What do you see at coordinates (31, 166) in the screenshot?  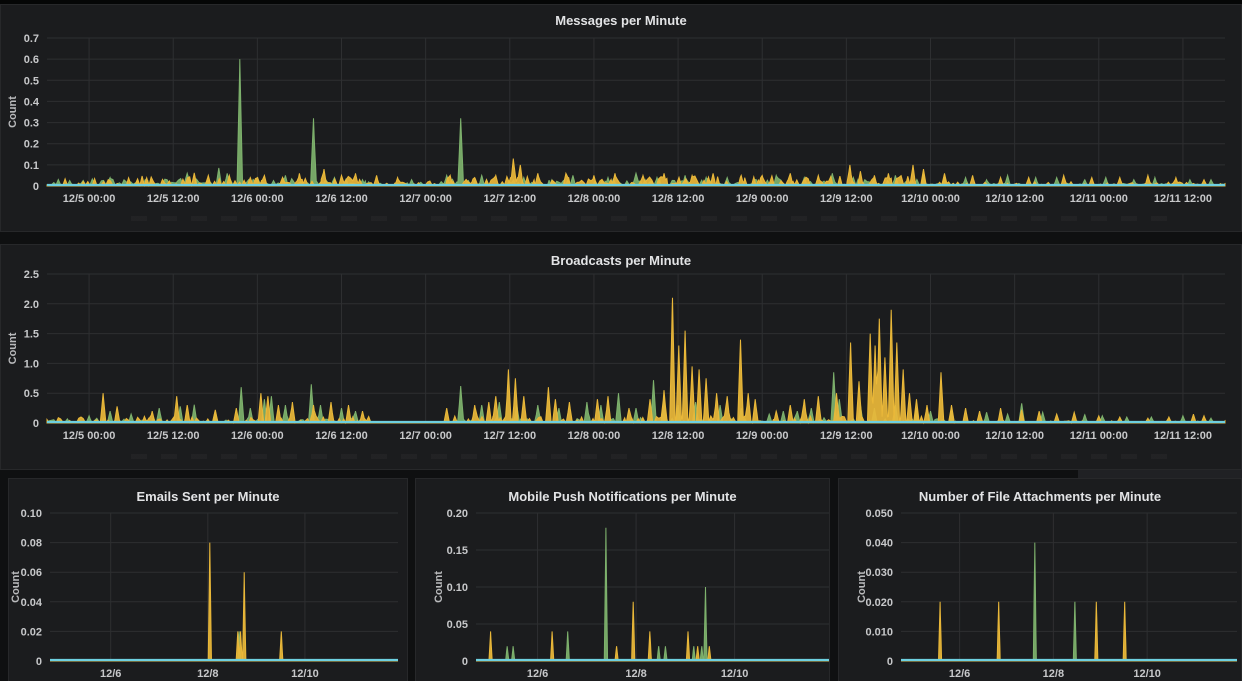 I see `y-axis-tick-label: 0.1` at bounding box center [31, 166].